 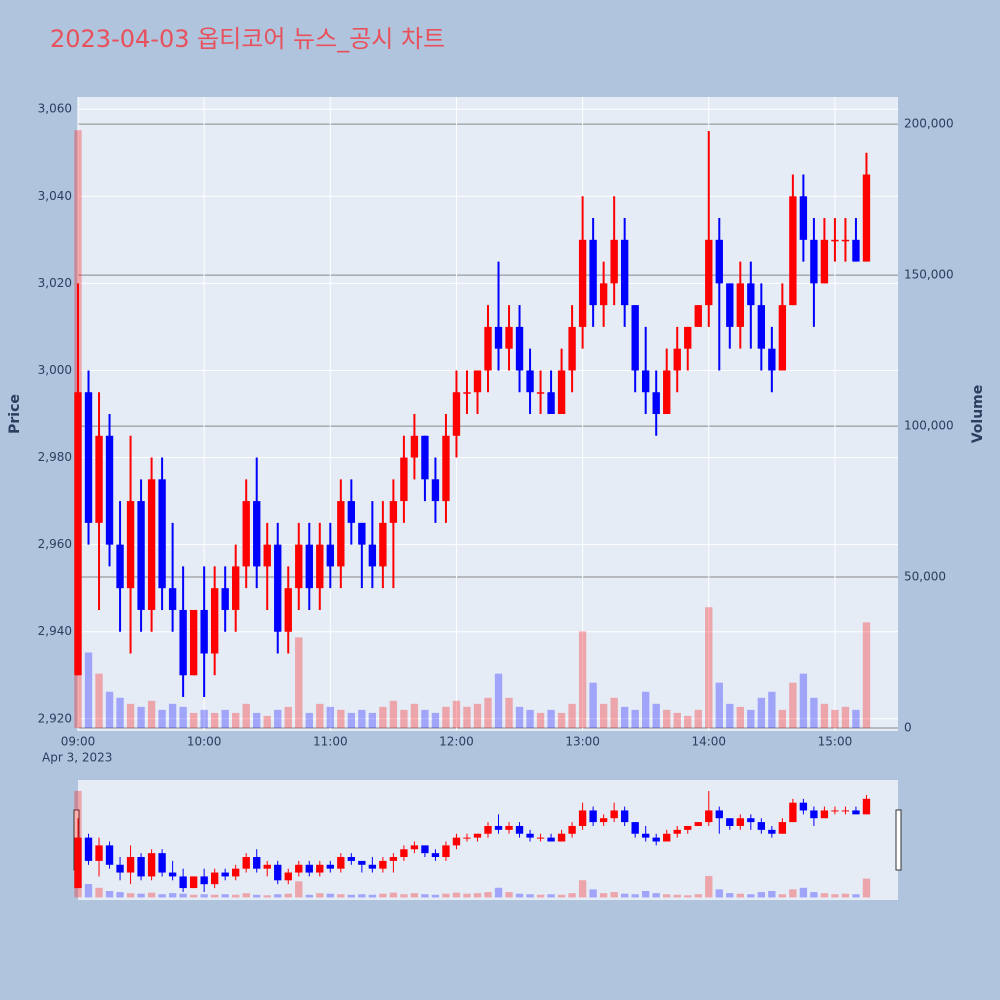 I want to click on y-tick-label: 2,920, so click(x=55, y=718).